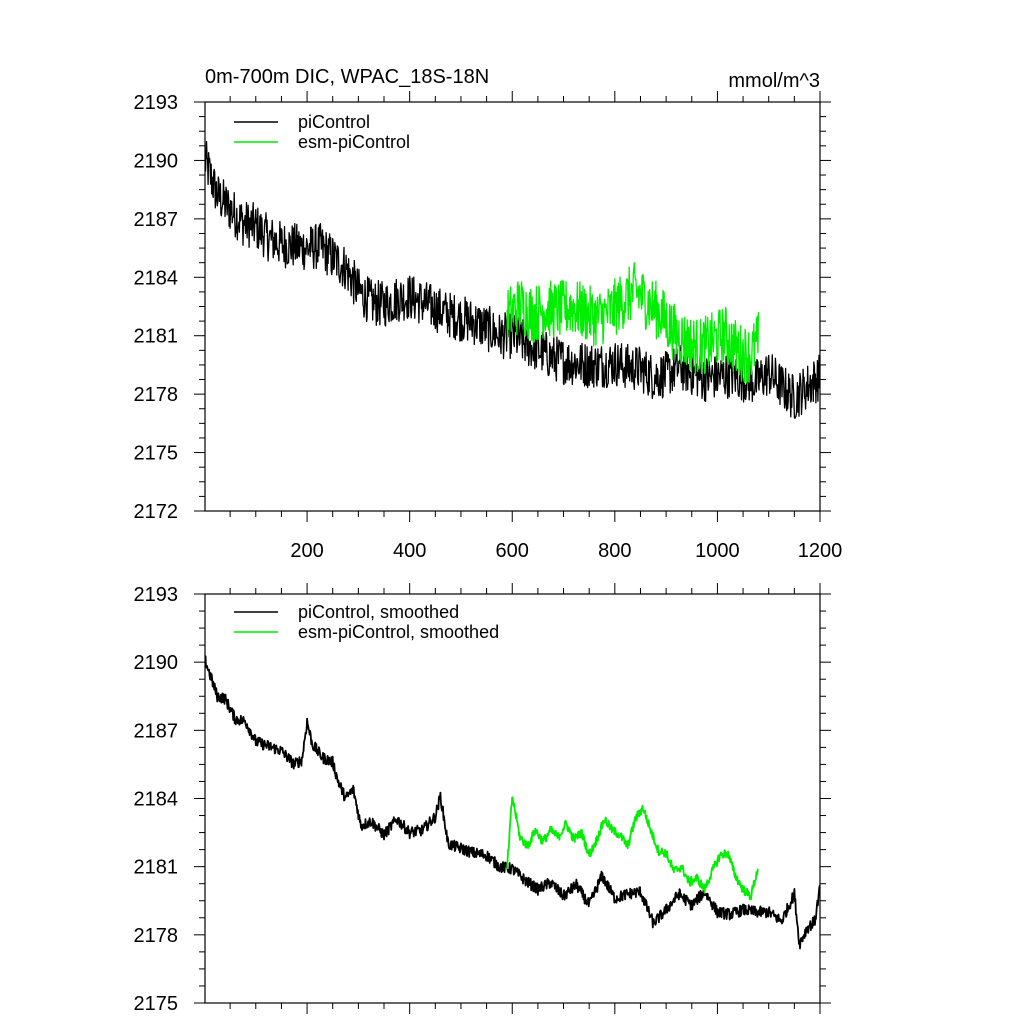  I want to click on legend-label: piControl, smoothed, so click(378, 612).